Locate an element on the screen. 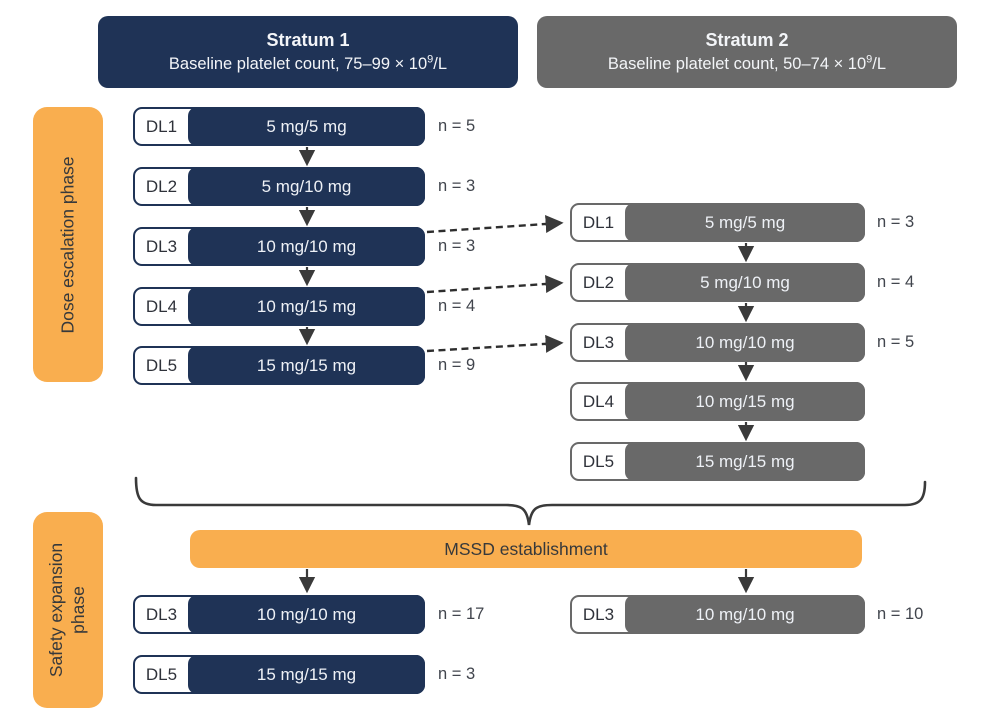 The image size is (1000, 720). s2-esc-dl2-box: DL2 5 mg/10 mg is located at coordinates (717, 282).